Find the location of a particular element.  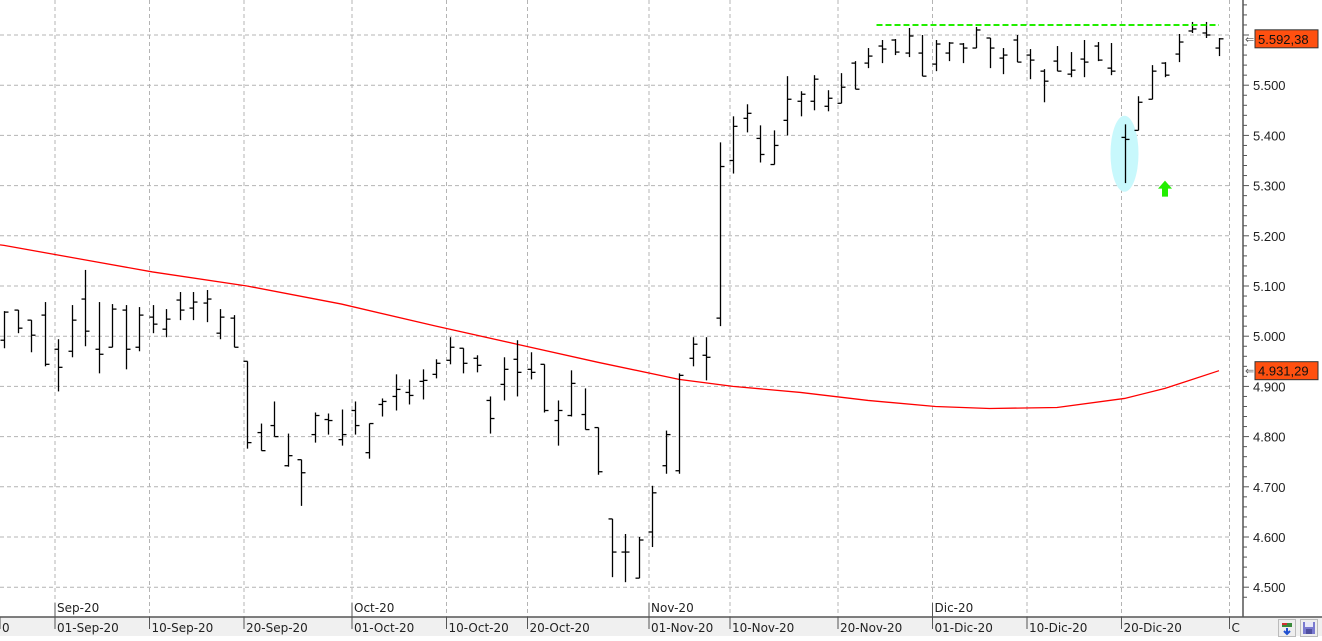

x-tick-label: 10-Dic-20 is located at coordinates (1058, 628).